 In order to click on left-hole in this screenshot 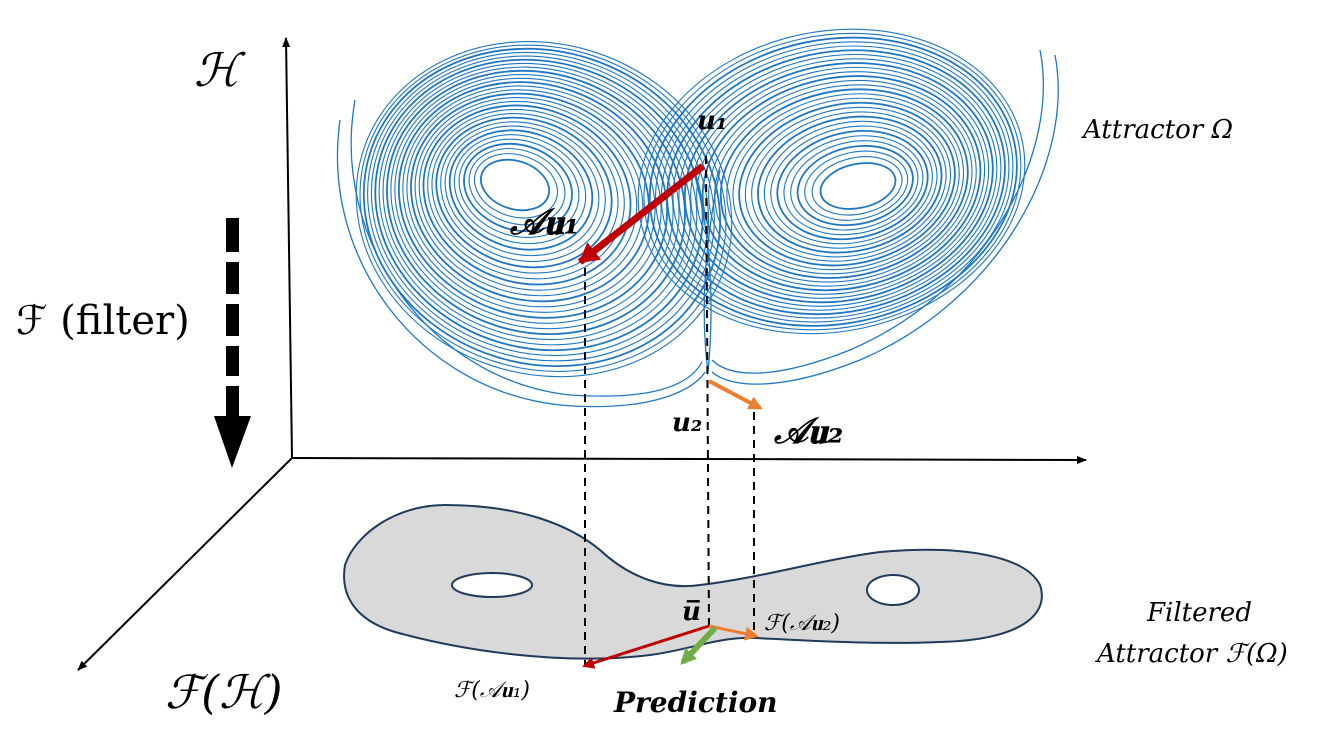, I will do `click(492, 585)`.